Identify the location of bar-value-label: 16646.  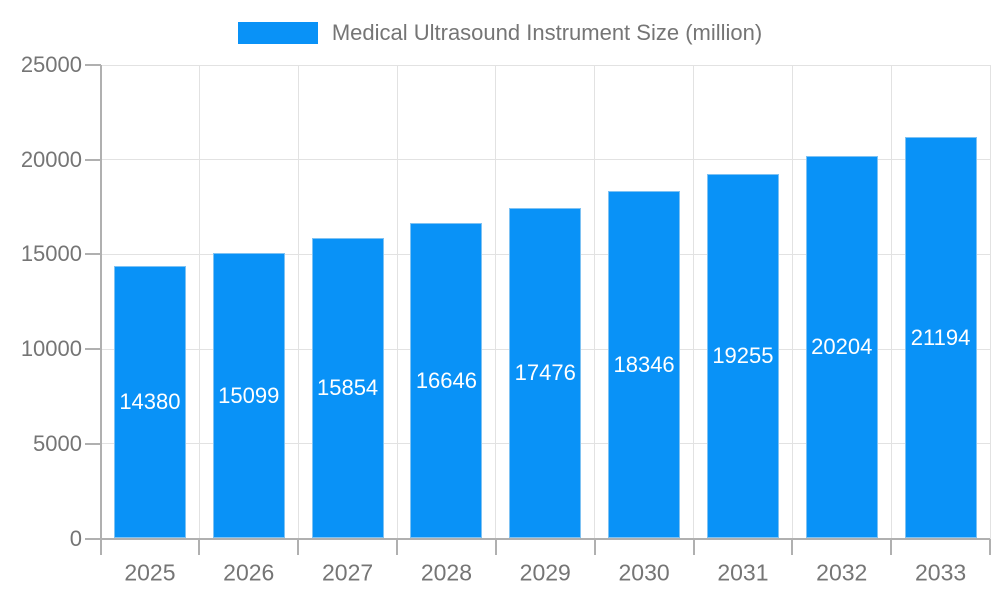
(446, 380).